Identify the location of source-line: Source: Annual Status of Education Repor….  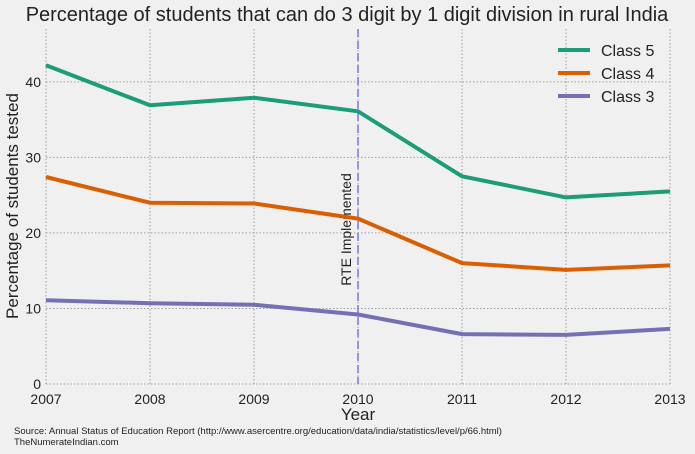
(258, 431).